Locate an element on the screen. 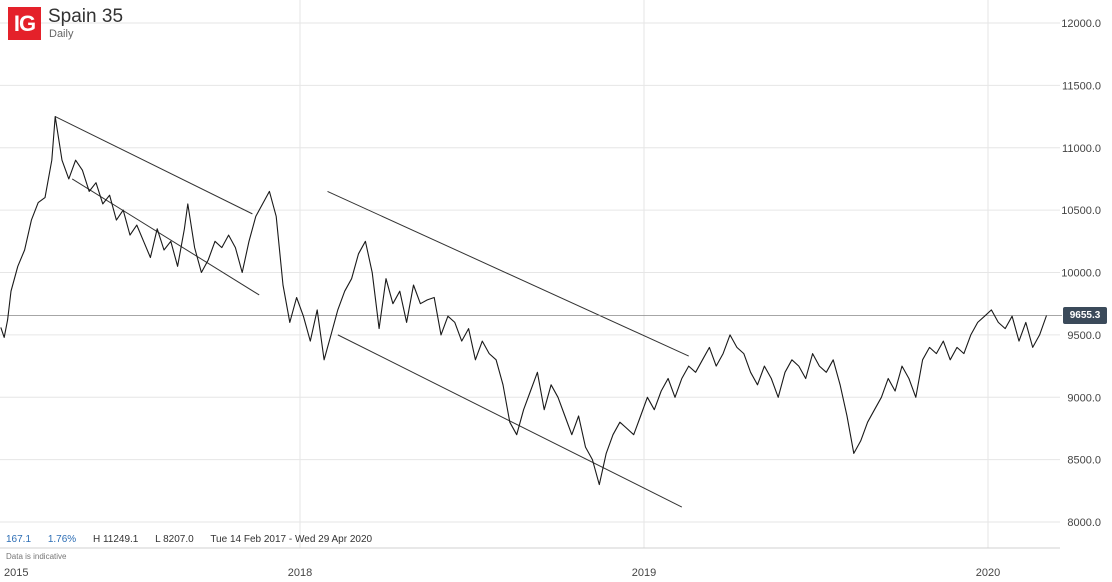 This screenshot has width=1112, height=582. low-value: L 8207.0 is located at coordinates (174, 539).